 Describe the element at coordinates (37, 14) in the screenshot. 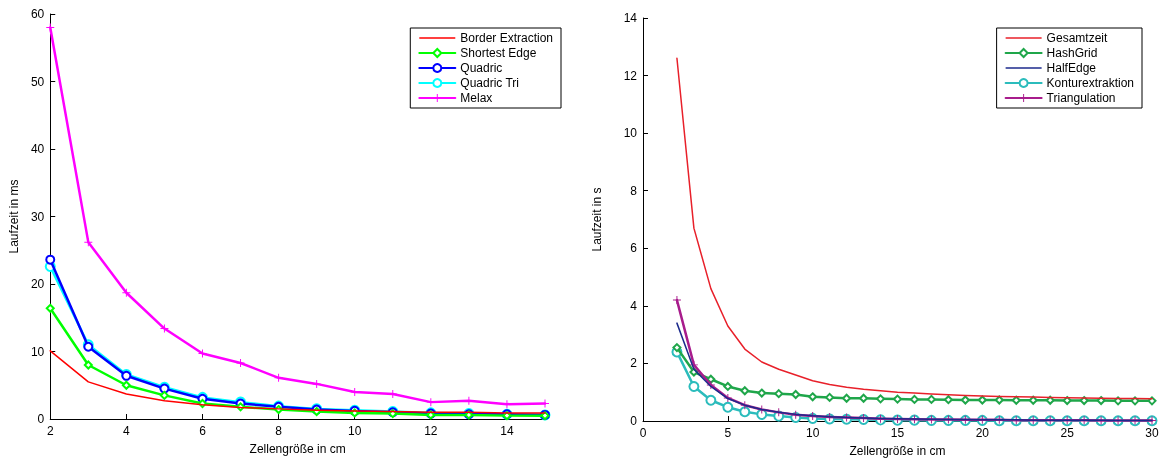

I see `y-tick-label: 60` at that location.